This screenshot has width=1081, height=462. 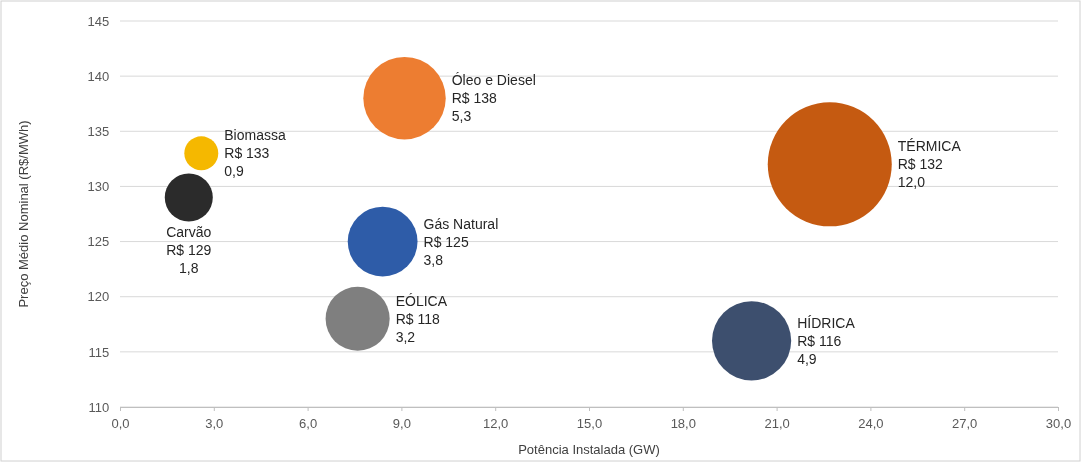 What do you see at coordinates (496, 424) in the screenshot?
I see `x-tick-label: 12,0` at bounding box center [496, 424].